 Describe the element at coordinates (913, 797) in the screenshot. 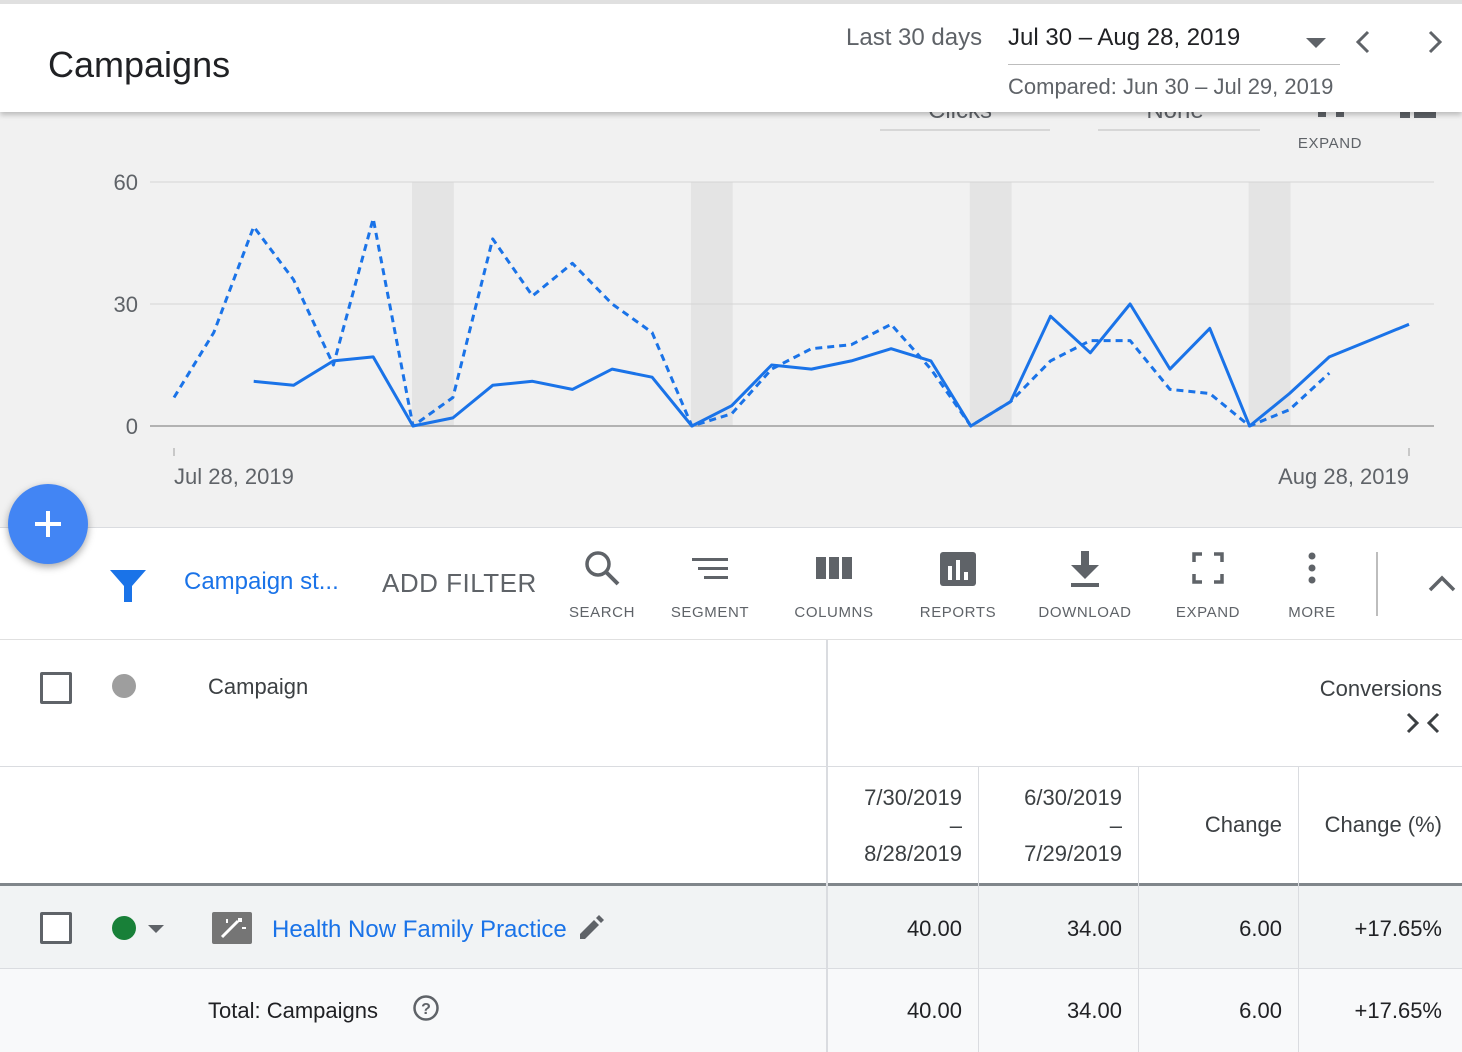

I see `current-period-start: 7/30/2019` at that location.